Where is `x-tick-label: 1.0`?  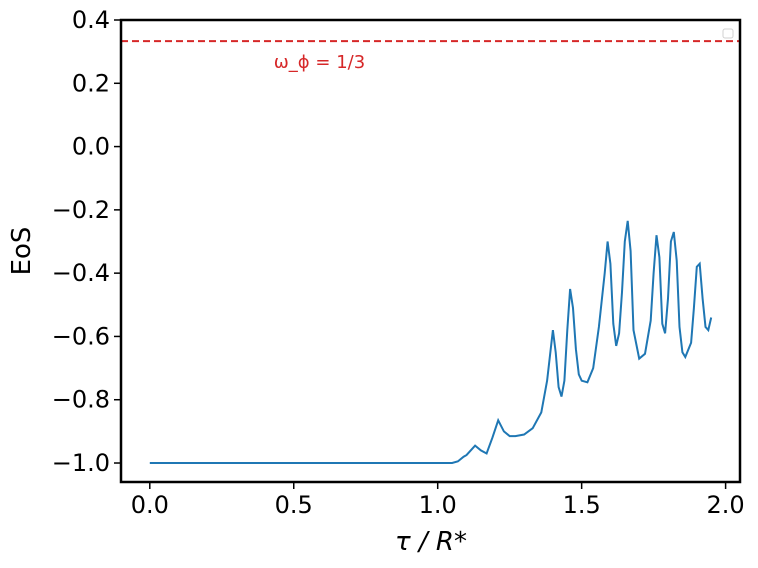
x-tick-label: 1.0 is located at coordinates (438, 505).